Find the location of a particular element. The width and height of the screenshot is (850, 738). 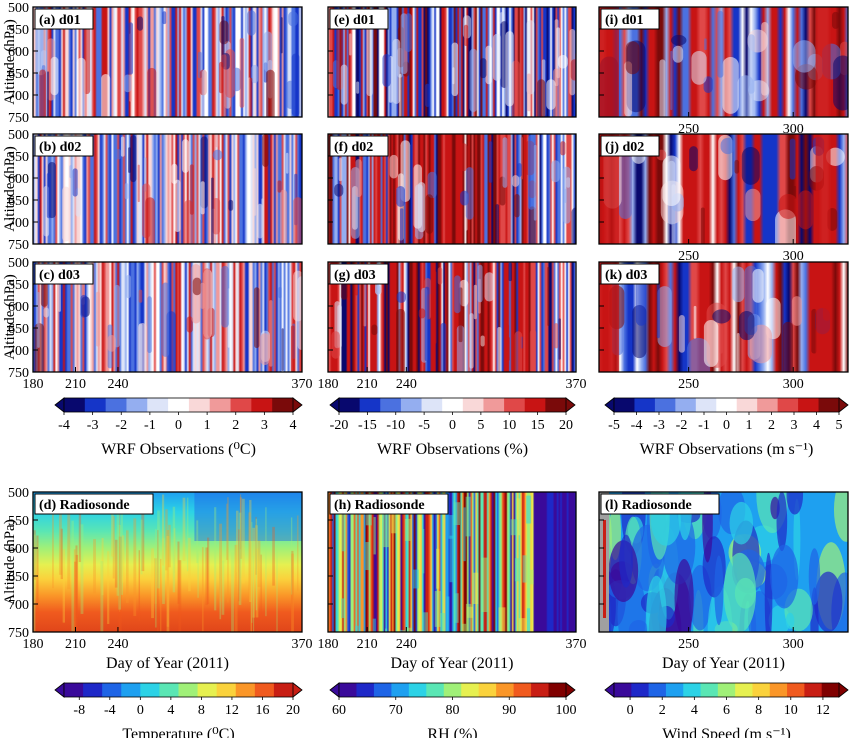

colorbar-tick-label: -2 is located at coordinates (121, 425).